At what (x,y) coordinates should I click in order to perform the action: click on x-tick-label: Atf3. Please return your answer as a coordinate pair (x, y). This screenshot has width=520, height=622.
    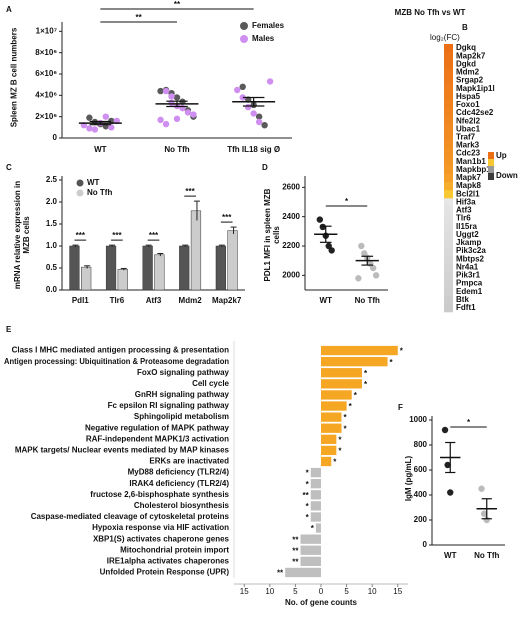
    Looking at the image, I should click on (154, 300).